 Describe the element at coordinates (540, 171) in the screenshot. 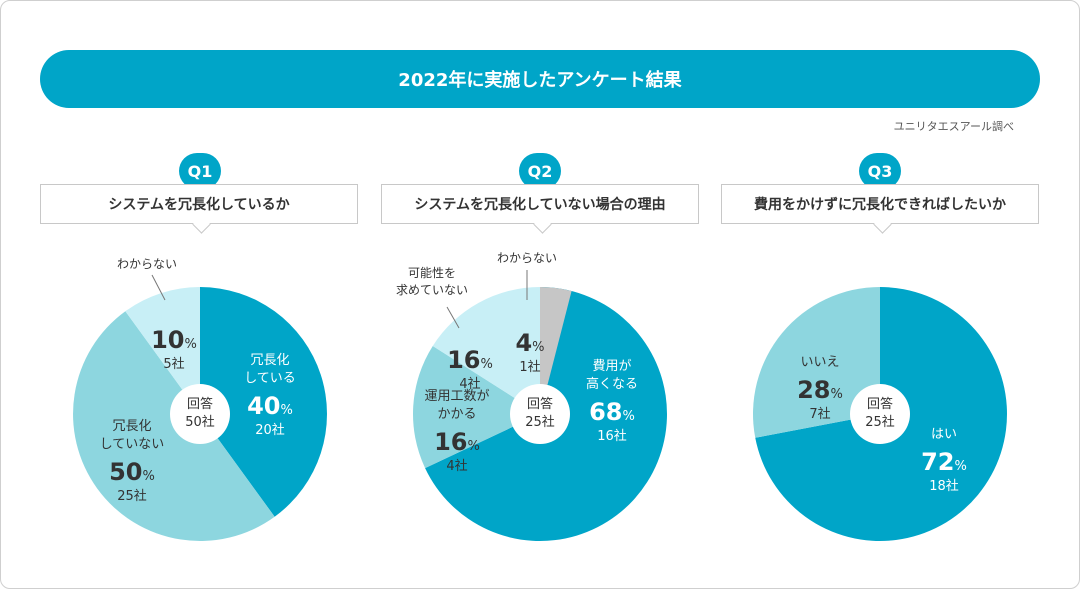

I see `q2-badge: Q2` at that location.